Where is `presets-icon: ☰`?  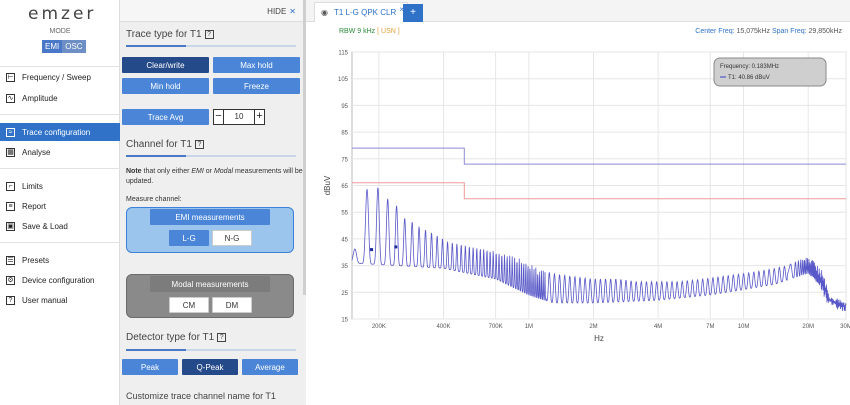
presets-icon: ☰ is located at coordinates (10, 260).